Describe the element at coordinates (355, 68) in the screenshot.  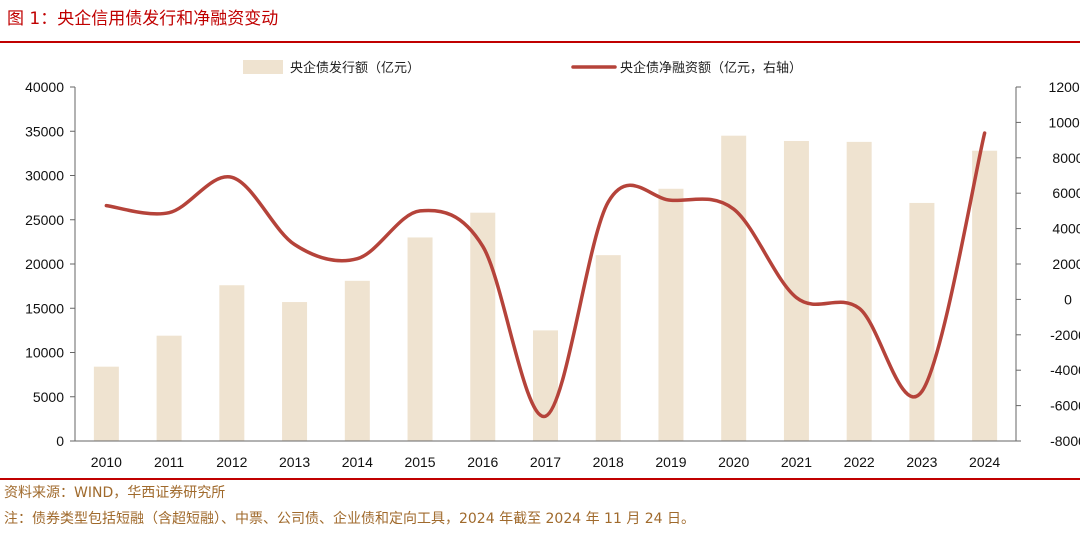
I see `legend-bar-label: 央企债发行额（亿元）` at that location.